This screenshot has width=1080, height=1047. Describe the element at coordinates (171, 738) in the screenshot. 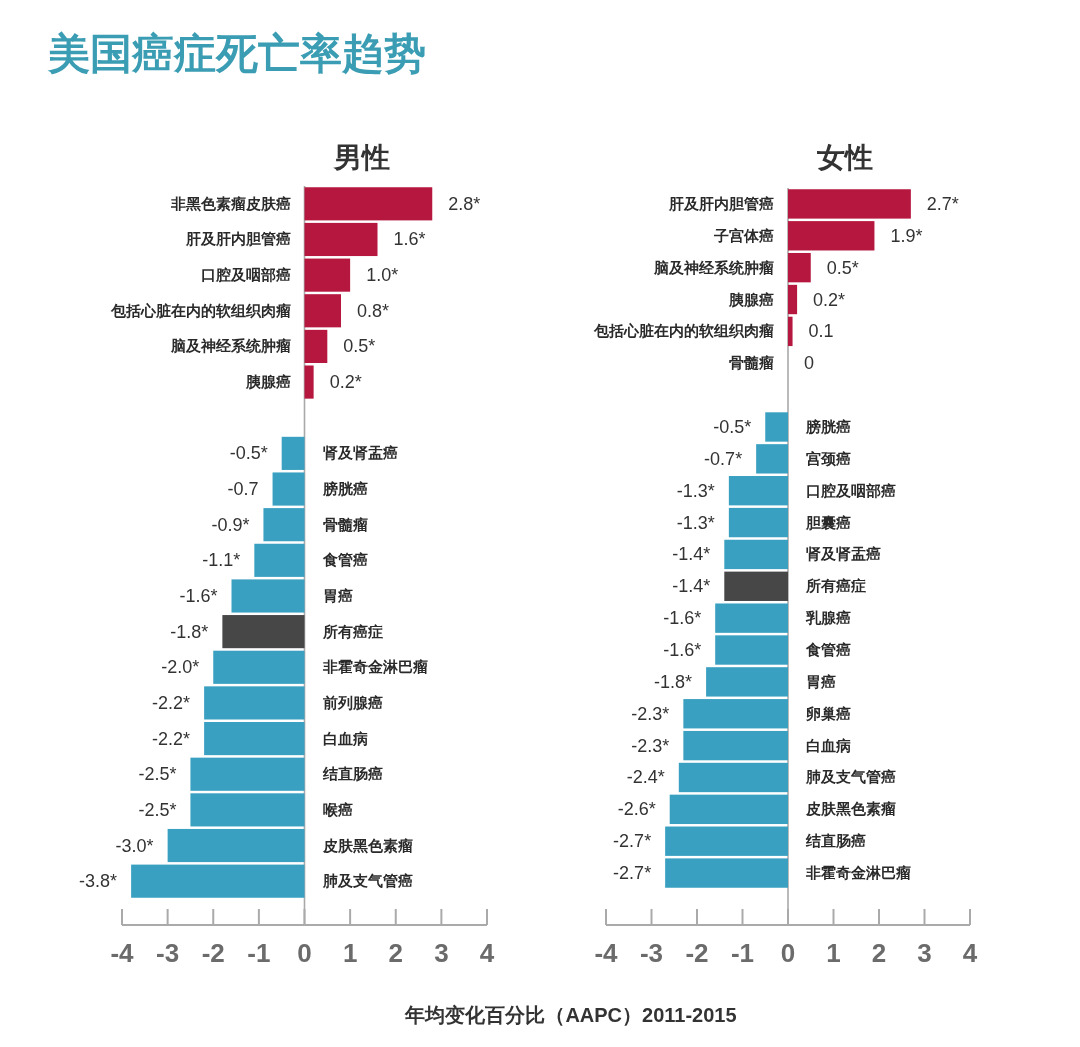

I see `data-label: -2.2*` at that location.